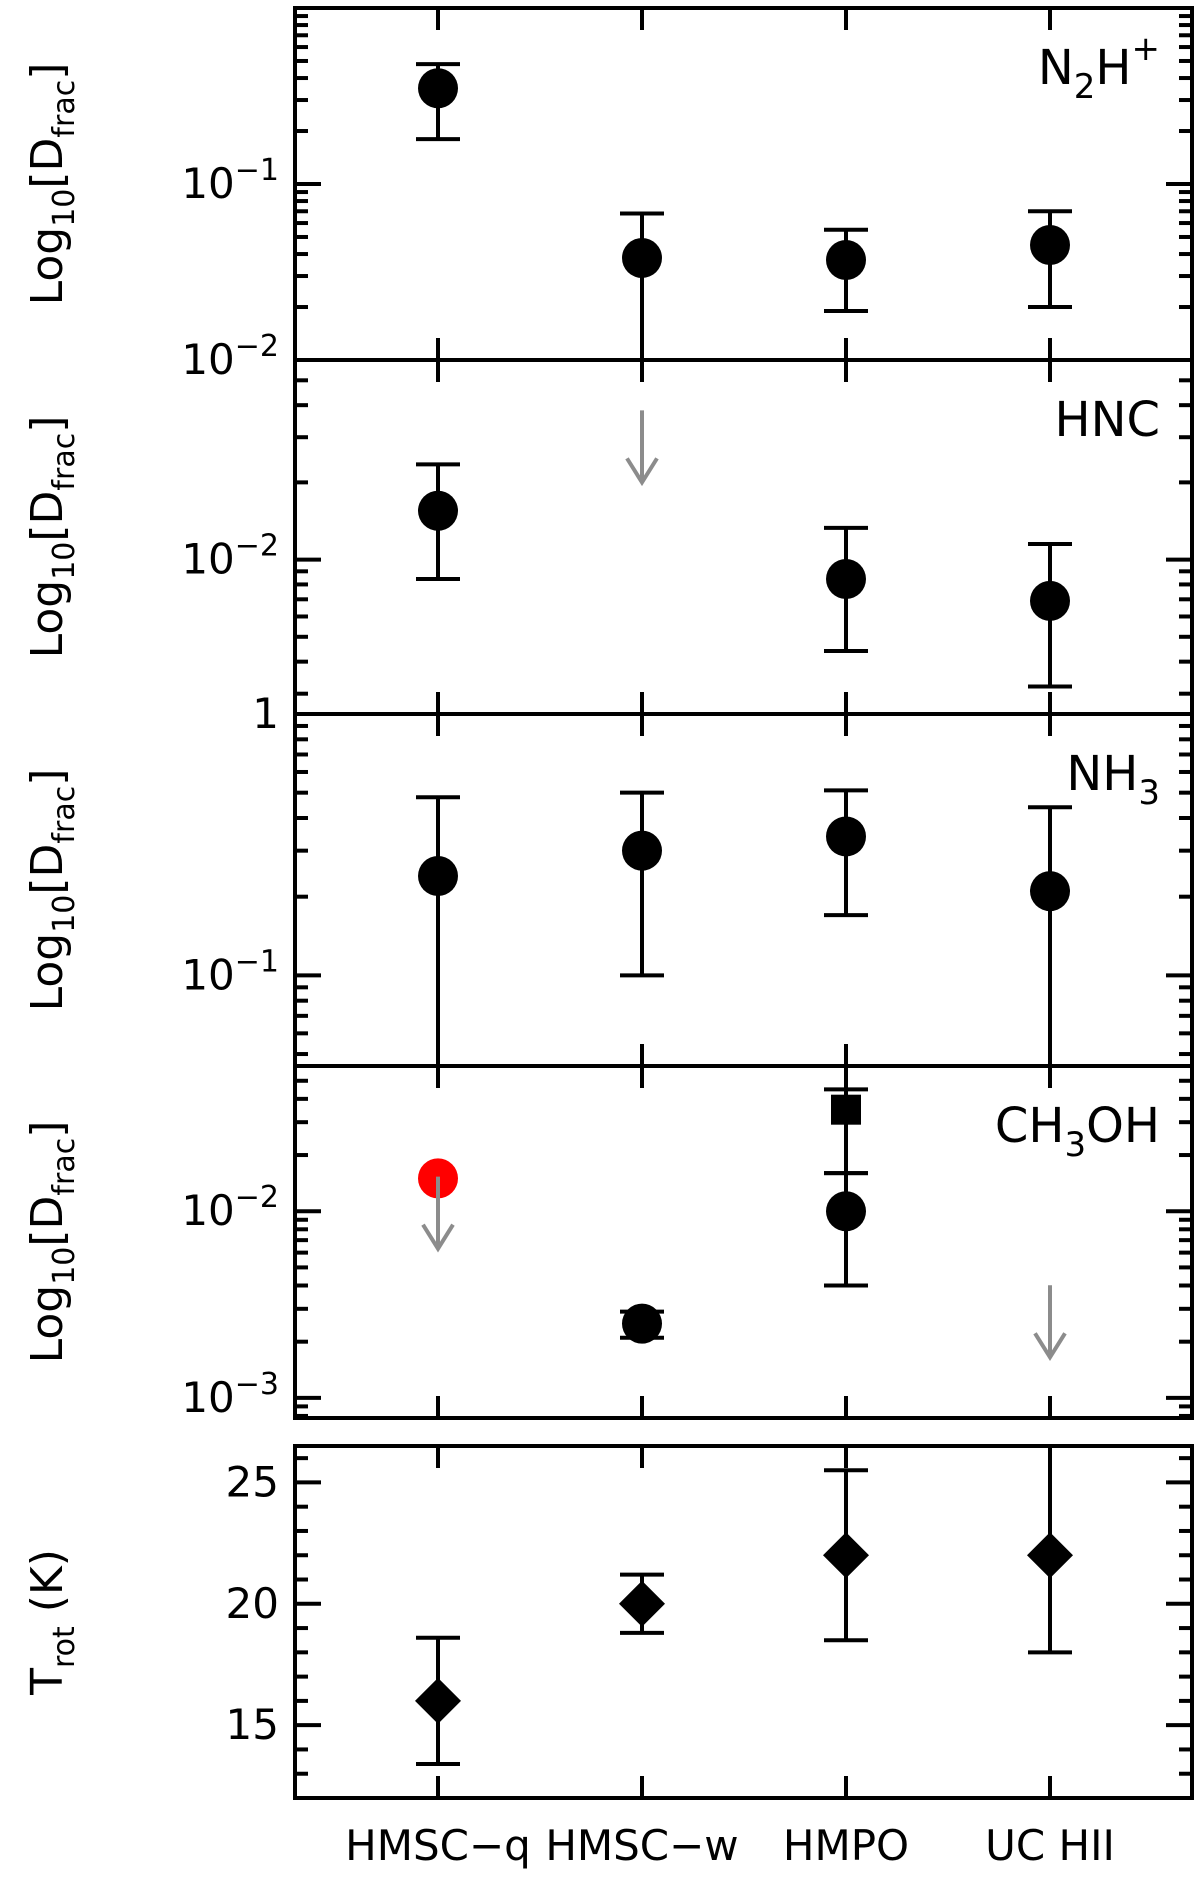 The height and width of the screenshot is (1884, 1200). I want to click on molecule-sub: 2, so click(1085, 87).